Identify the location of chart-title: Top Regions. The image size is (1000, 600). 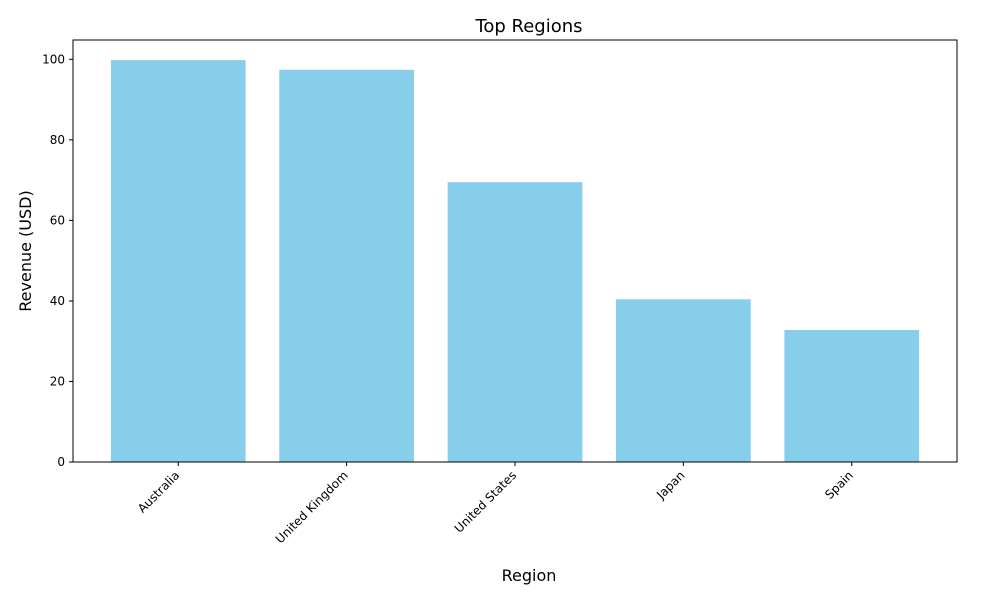
(528, 26).